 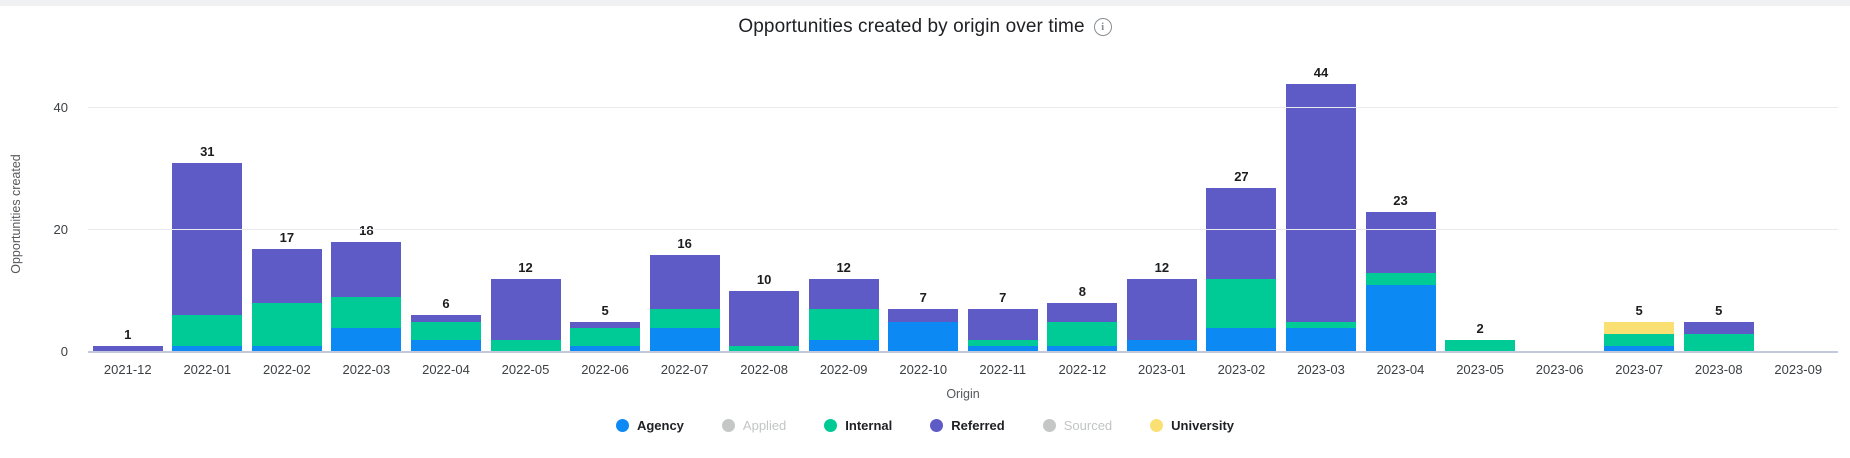 I want to click on bar-slot: 27, so click(x=1242, y=215).